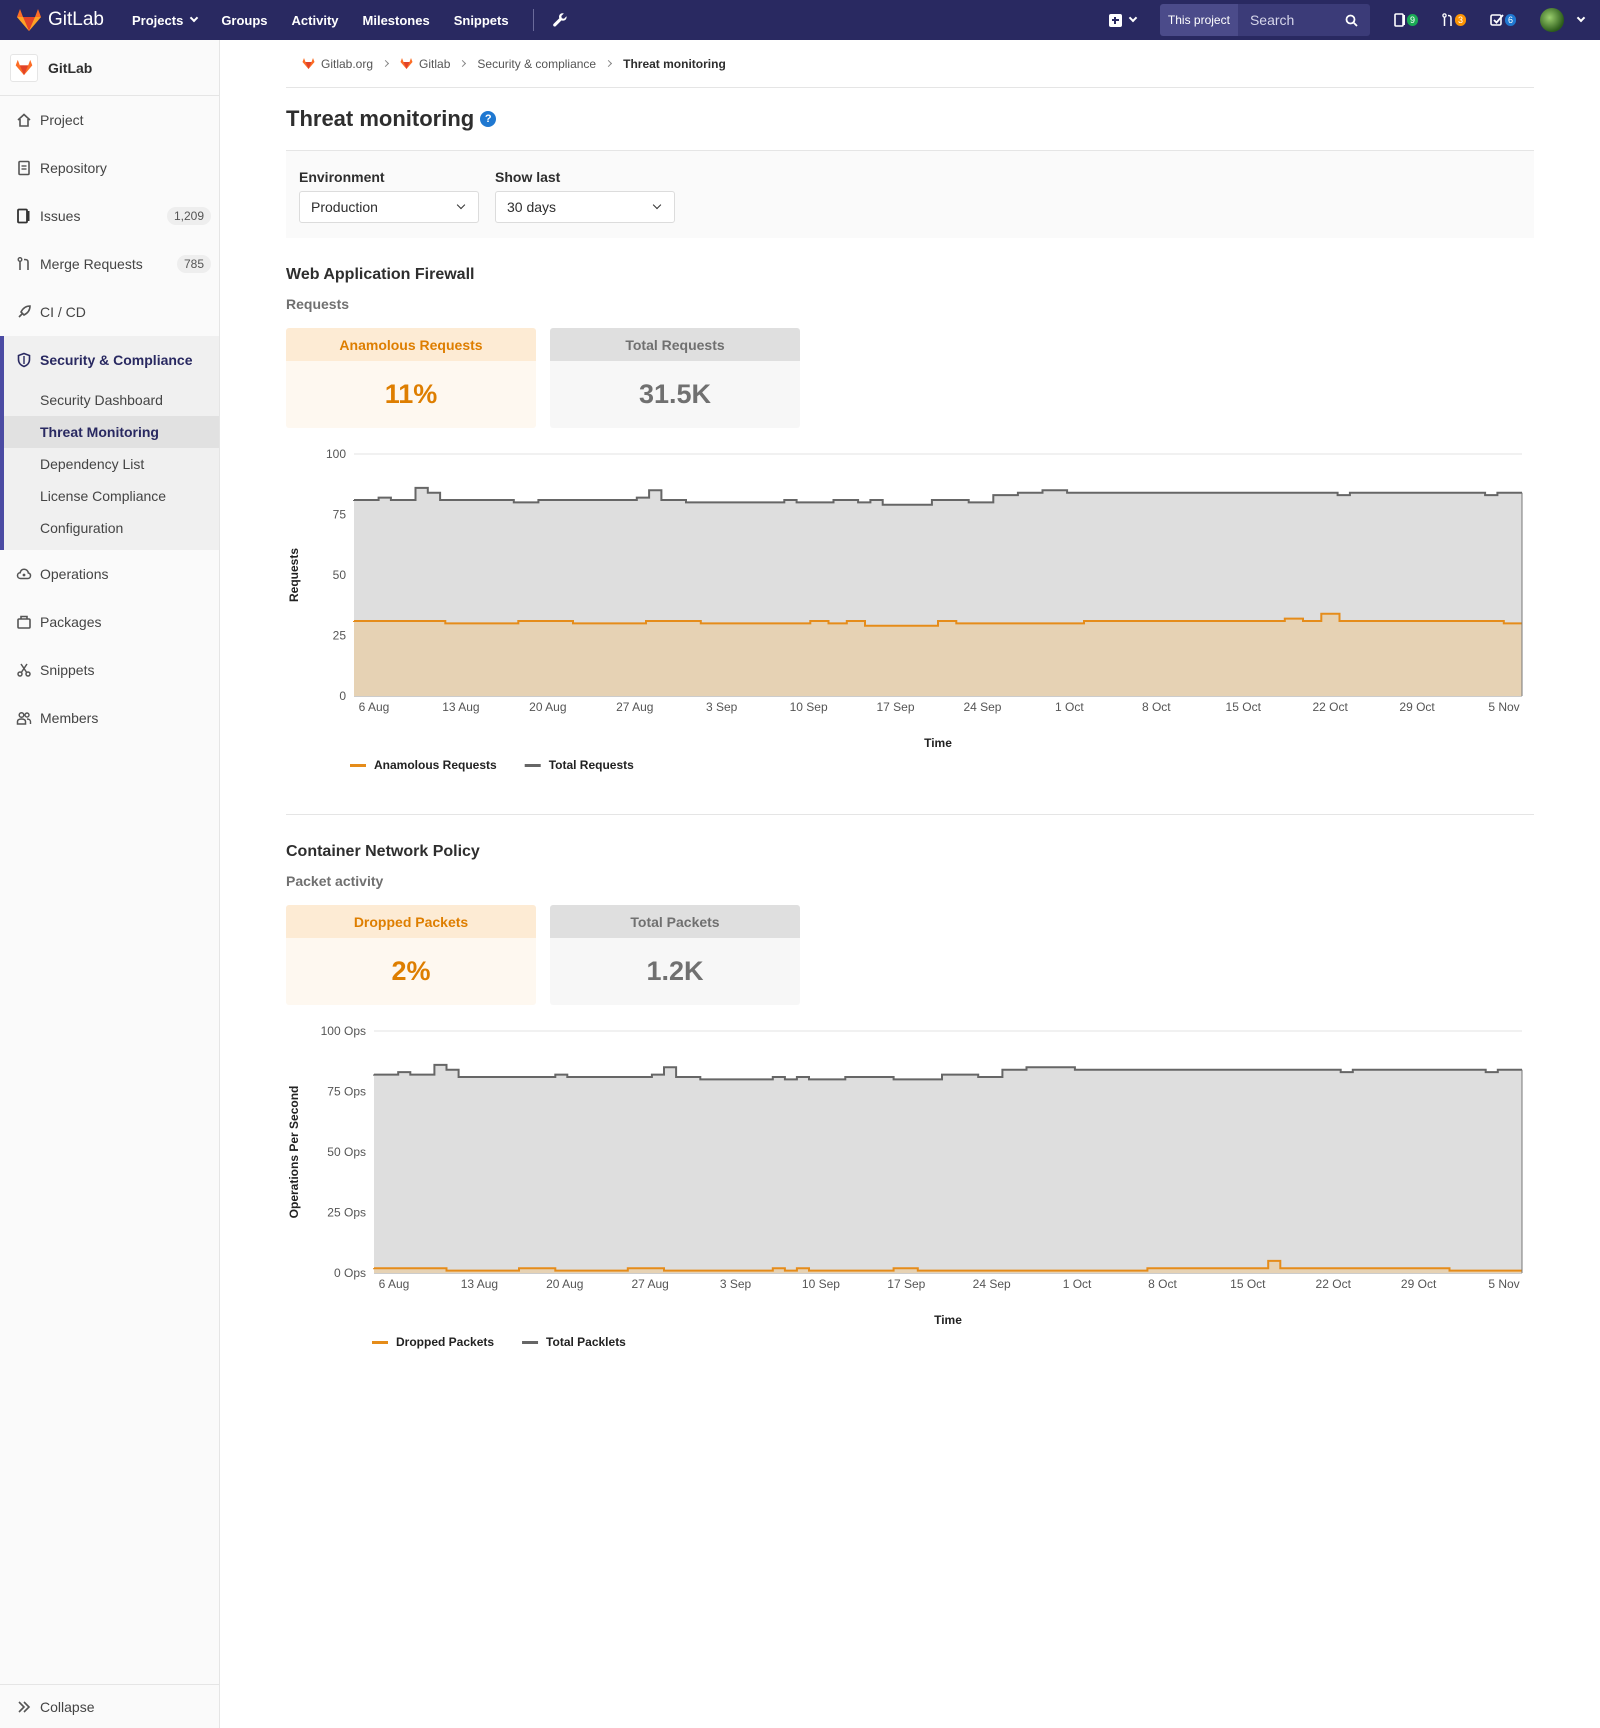 The width and height of the screenshot is (1600, 1728). What do you see at coordinates (380, 1342) in the screenshot?
I see `legend-swatch` at bounding box center [380, 1342].